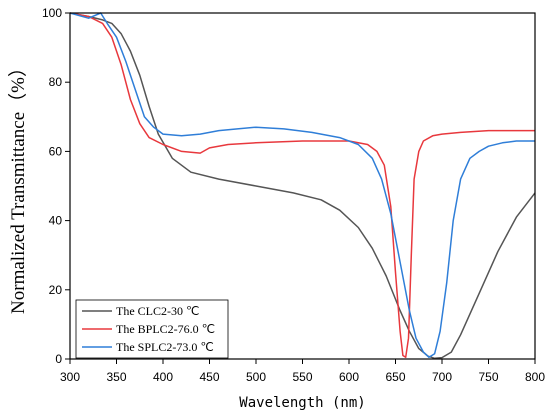 The width and height of the screenshot is (550, 416). Describe the element at coordinates (56, 221) in the screenshot. I see `y-tick-label: 40` at that location.